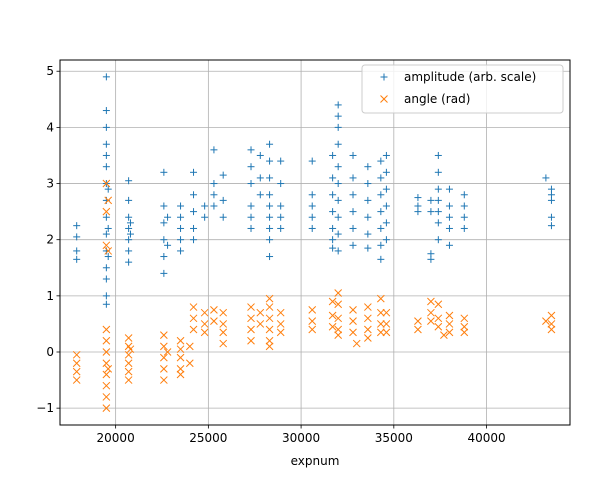 The width and height of the screenshot is (600, 500). What do you see at coordinates (50, 240) in the screenshot?
I see `y-tick-label: 2` at bounding box center [50, 240].